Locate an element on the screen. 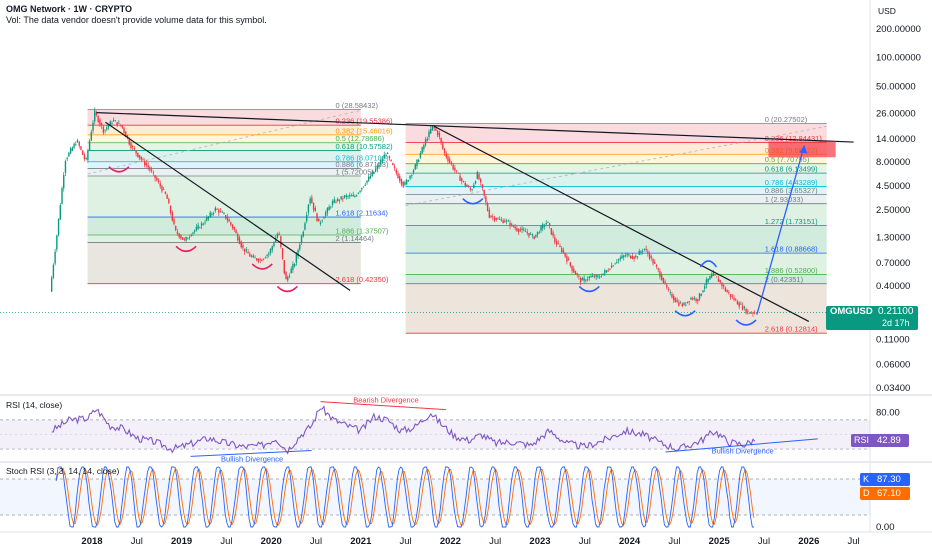 The width and height of the screenshot is (932, 550). rsi-badge-label: RSI is located at coordinates (862, 440).